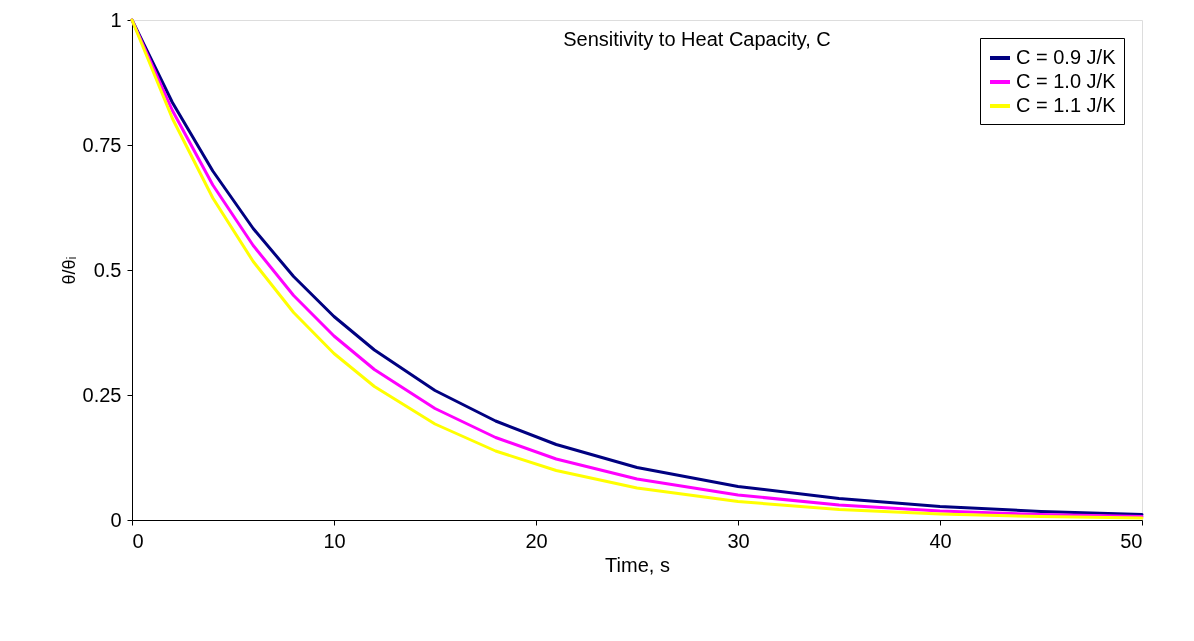  I want to click on legend-label: C = 1.0 J/K, so click(1066, 81).